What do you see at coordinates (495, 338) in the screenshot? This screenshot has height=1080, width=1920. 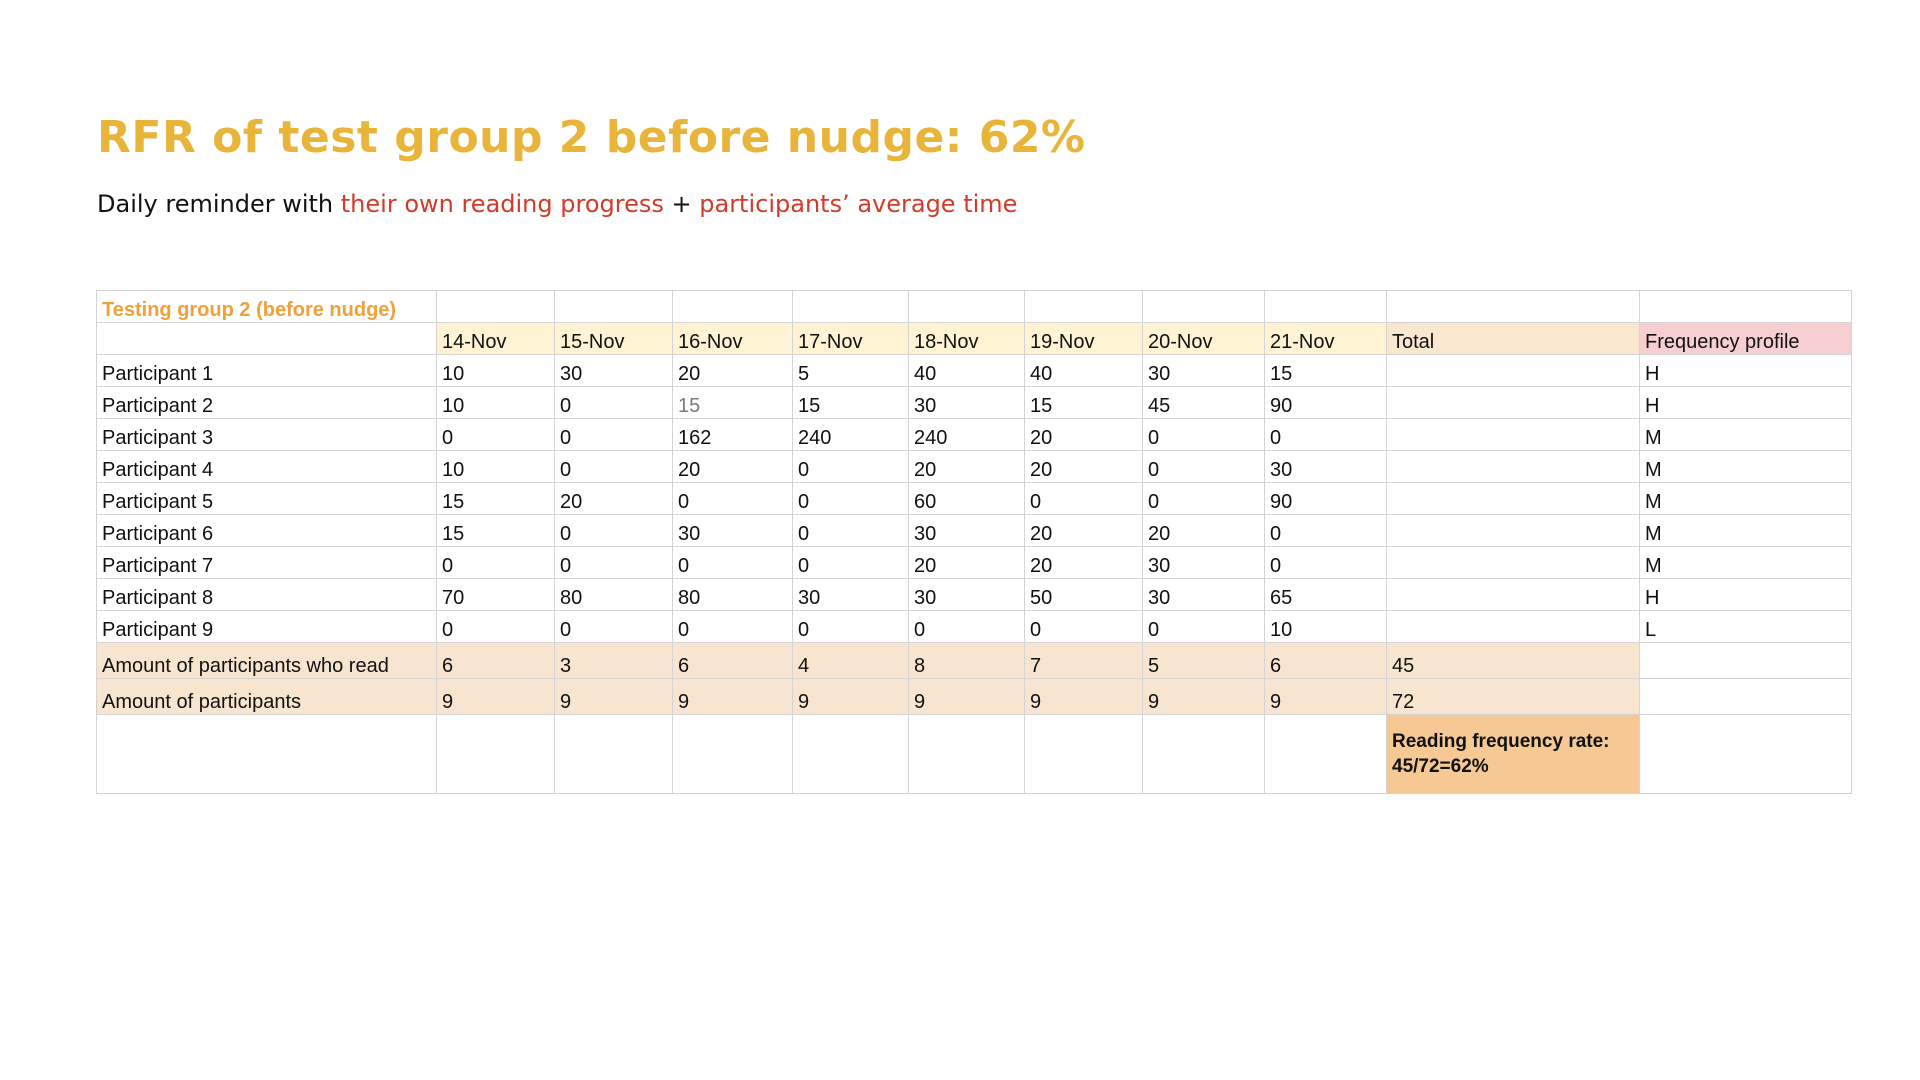 I see `date-header-cell: 14-Nov` at bounding box center [495, 338].